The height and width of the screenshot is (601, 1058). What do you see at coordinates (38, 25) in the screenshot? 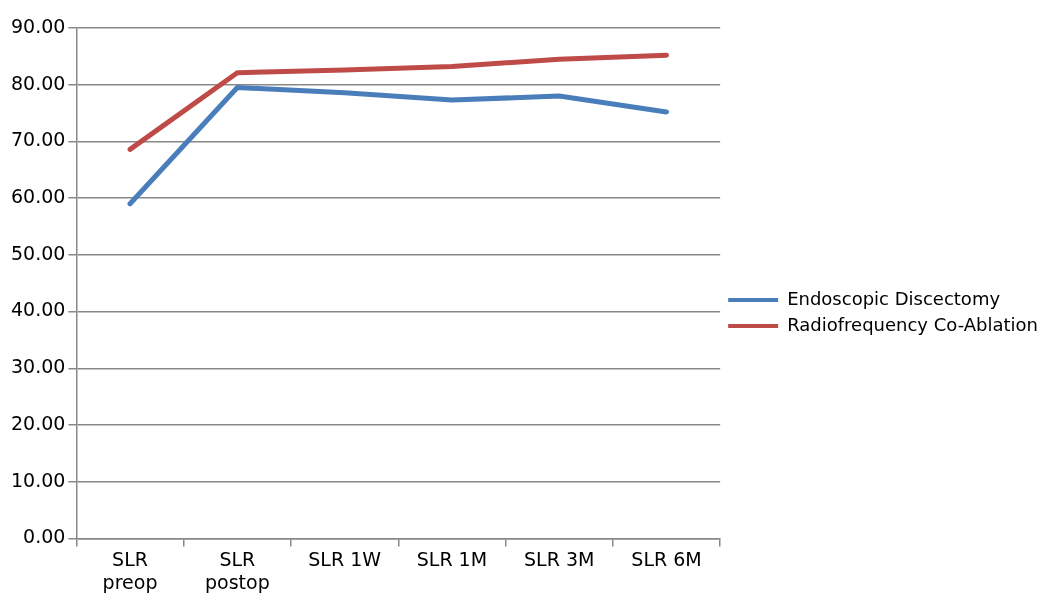
I see `y-tick-label: 90.00` at bounding box center [38, 25].